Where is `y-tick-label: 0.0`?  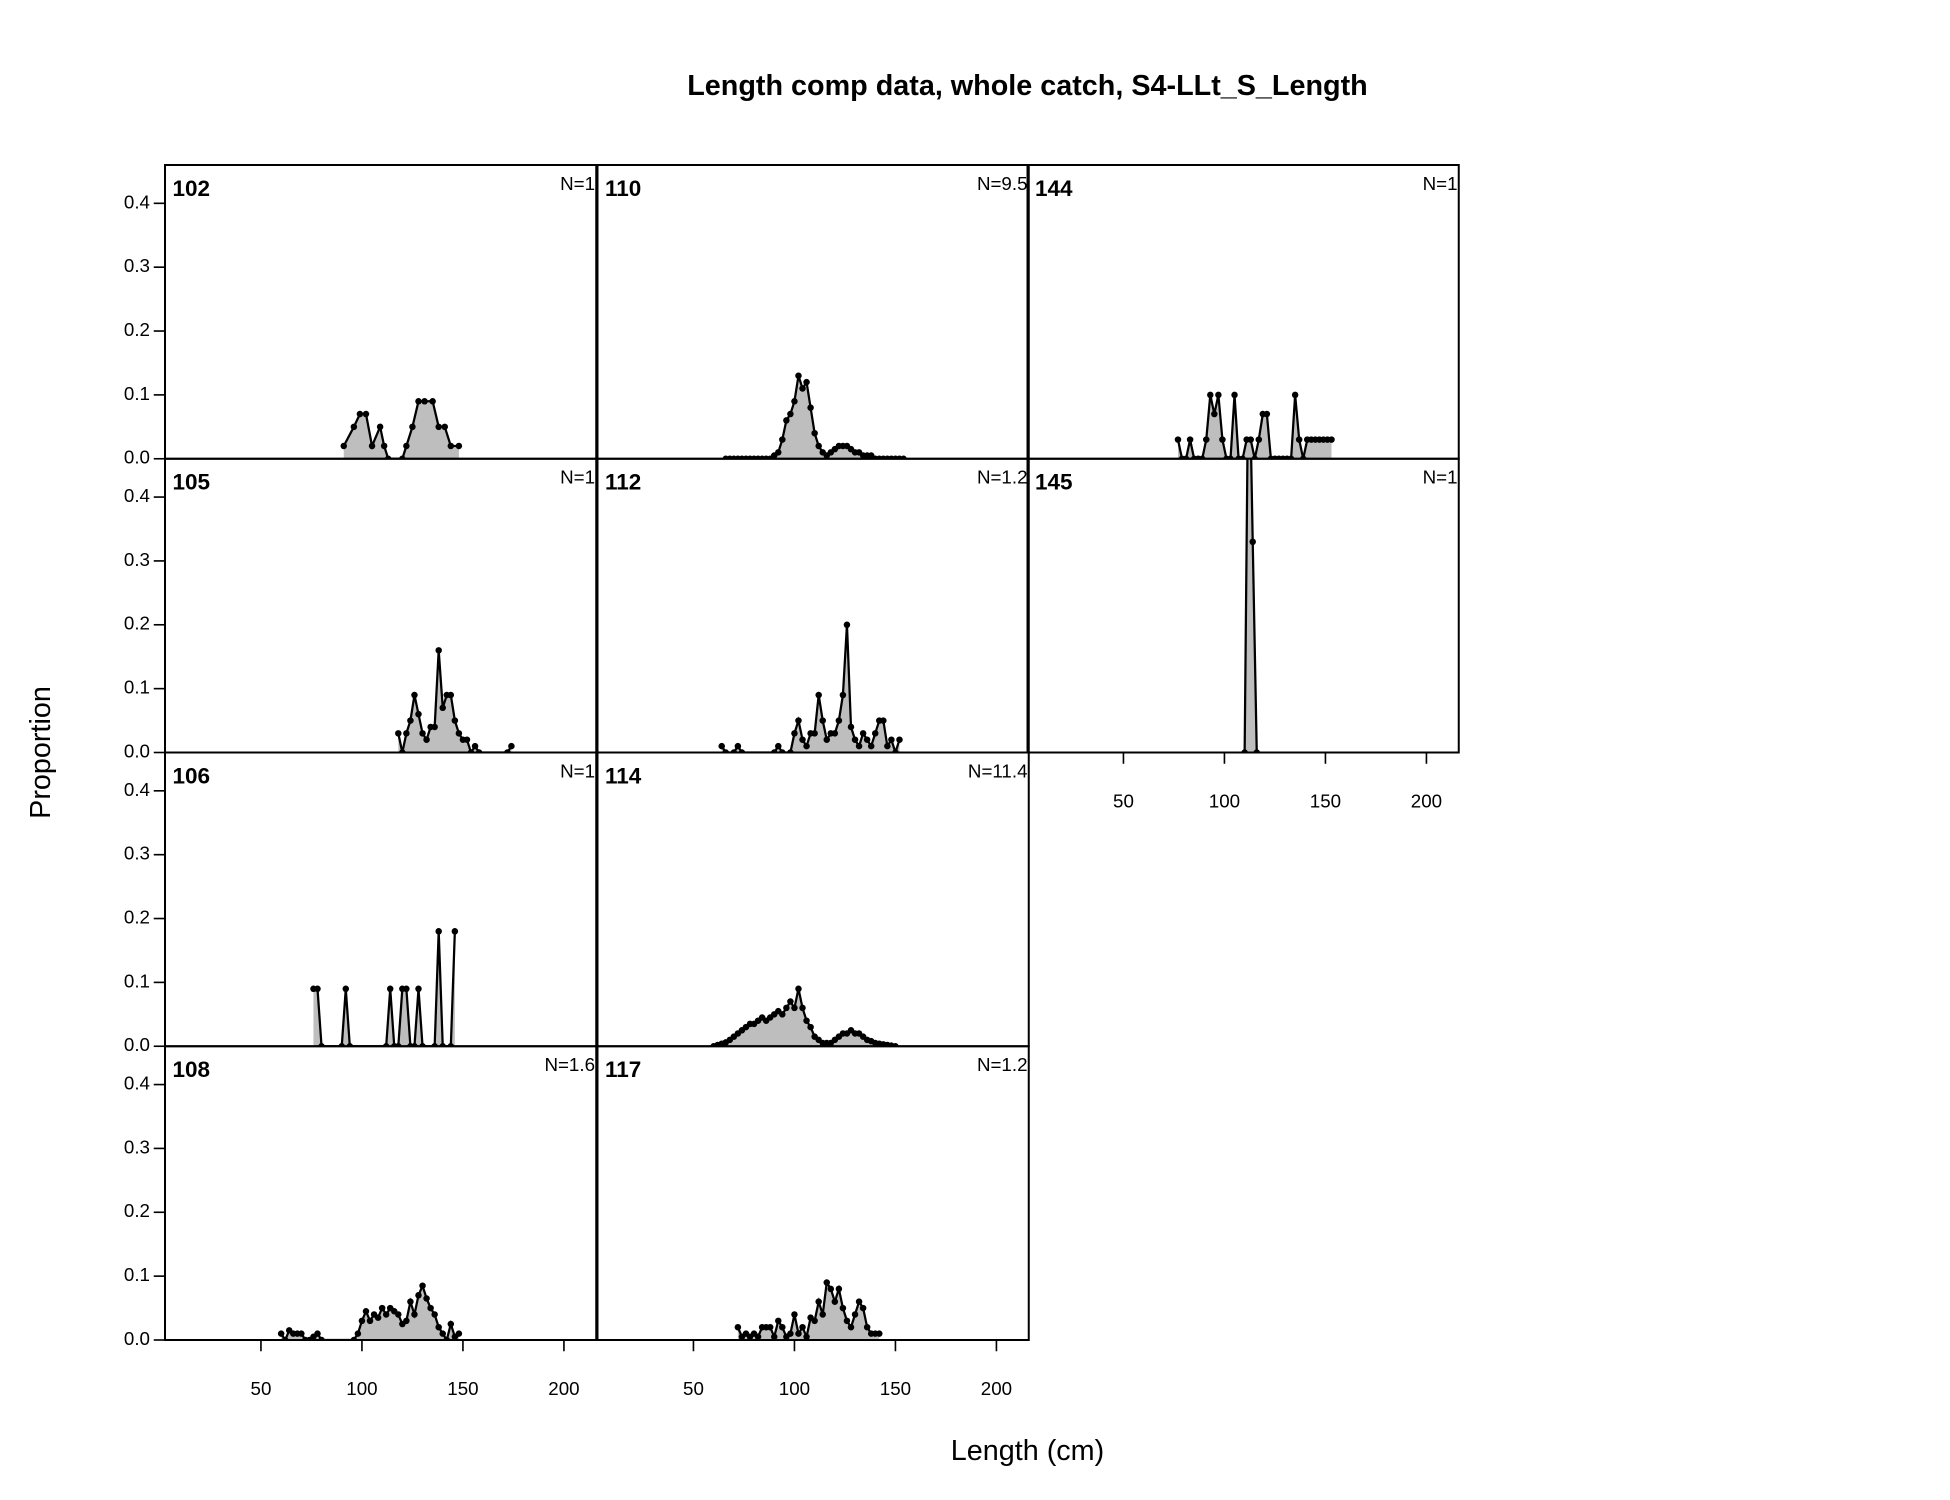 y-tick-label: 0.0 is located at coordinates (137, 750).